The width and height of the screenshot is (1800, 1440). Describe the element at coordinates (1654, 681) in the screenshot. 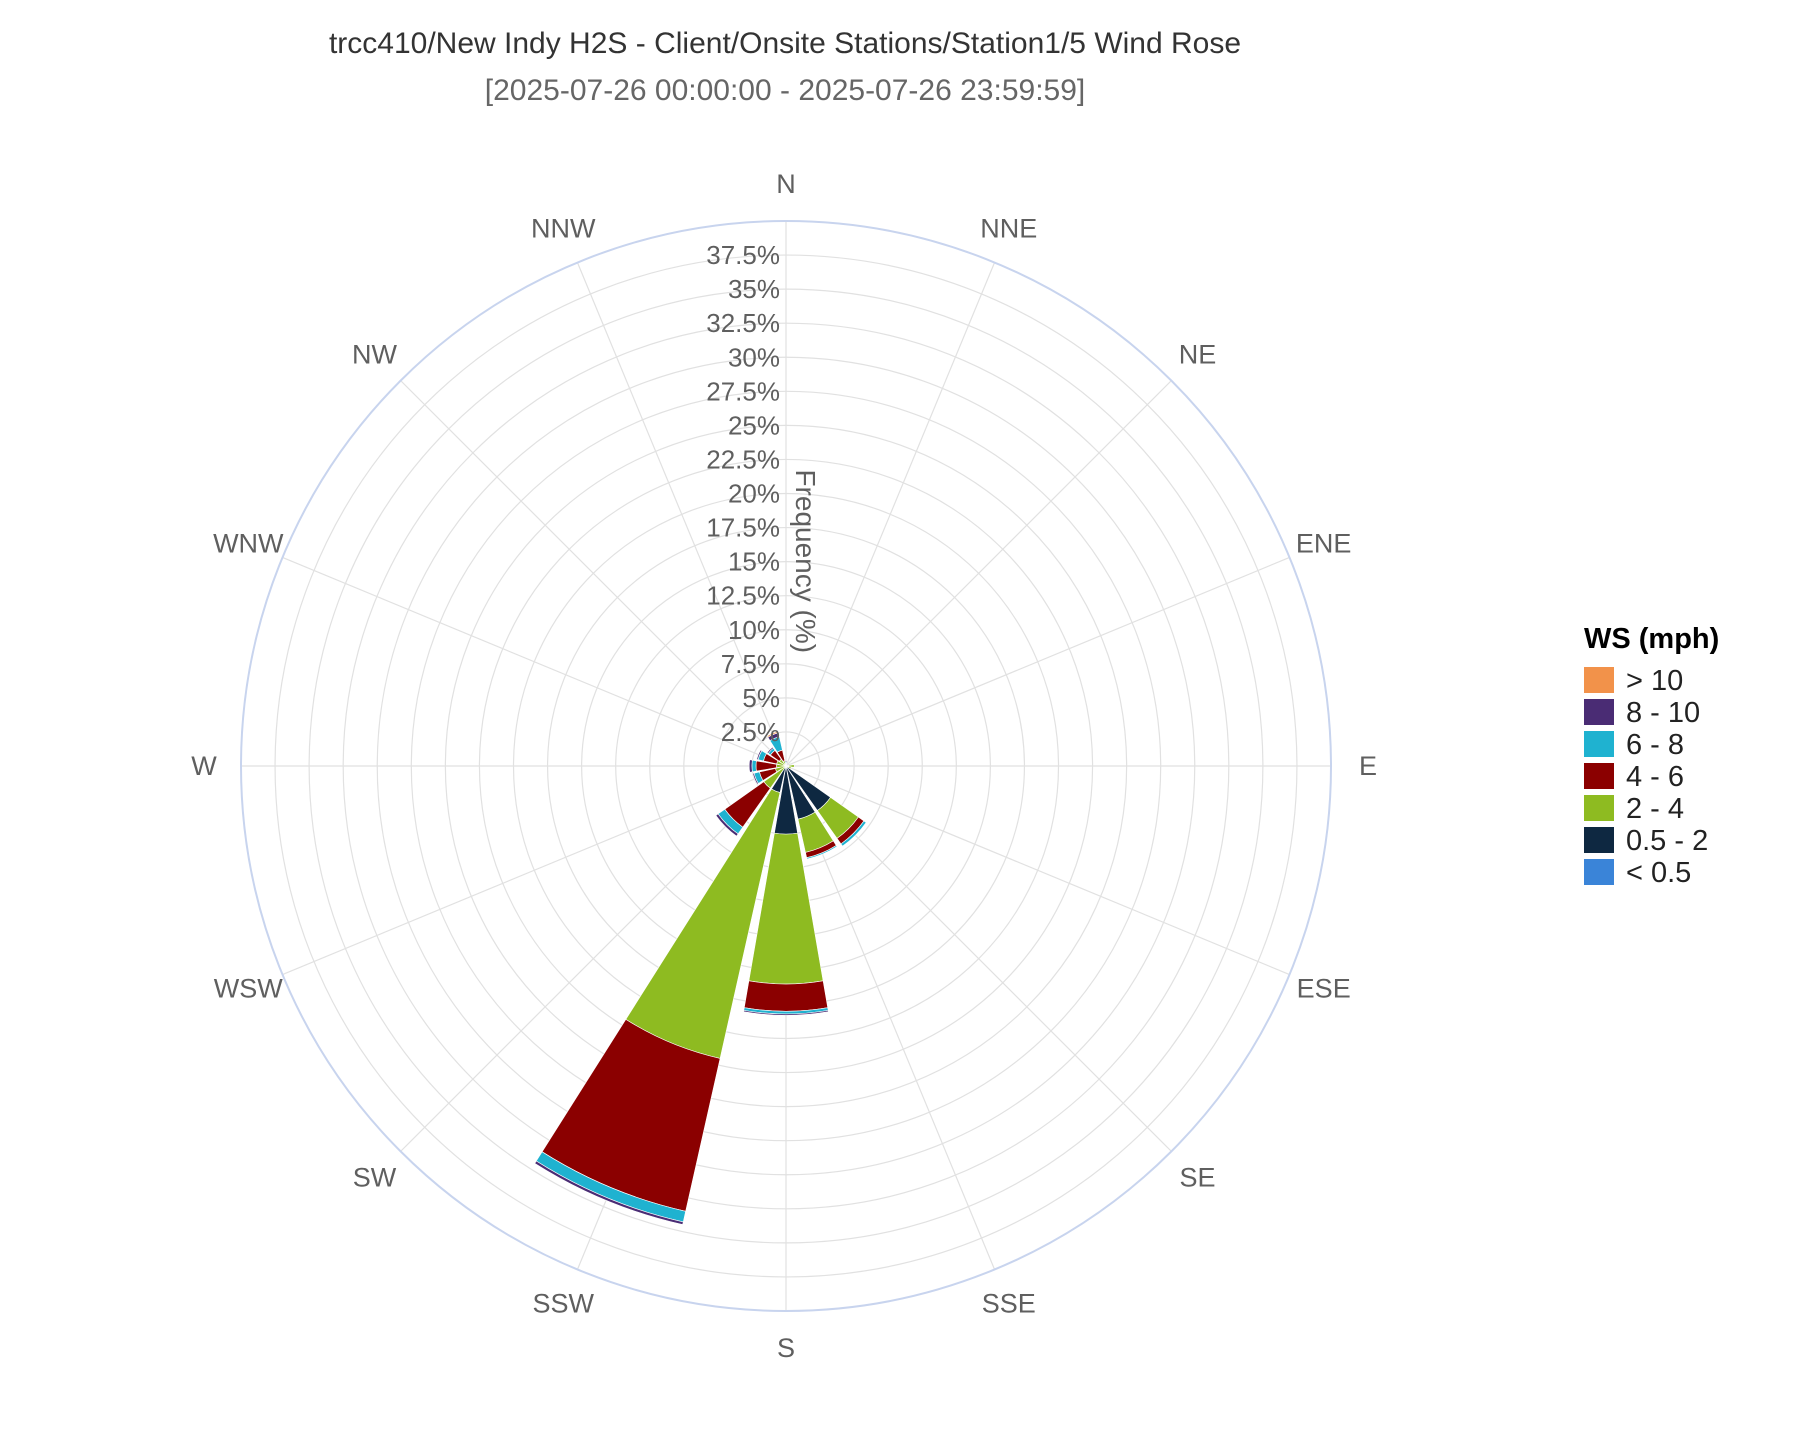

I see `legend-label: > 10` at that location.